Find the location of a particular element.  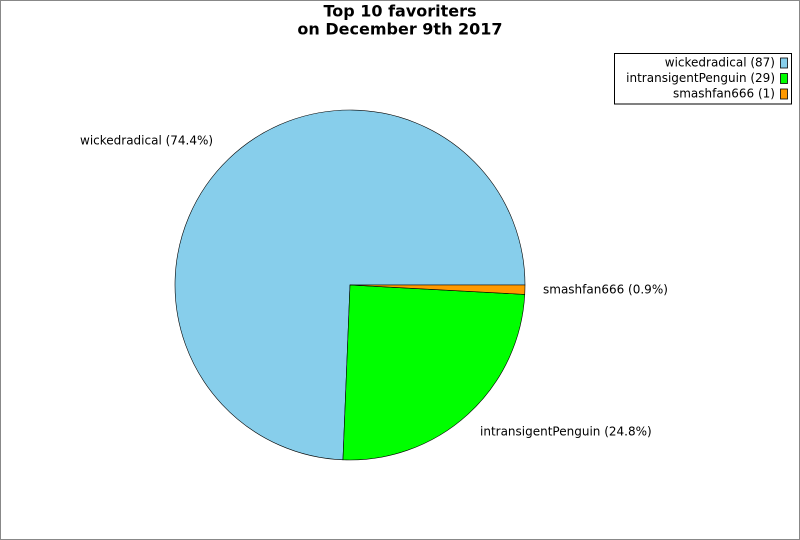

legend-label: wickedradical (87) is located at coordinates (720, 63).